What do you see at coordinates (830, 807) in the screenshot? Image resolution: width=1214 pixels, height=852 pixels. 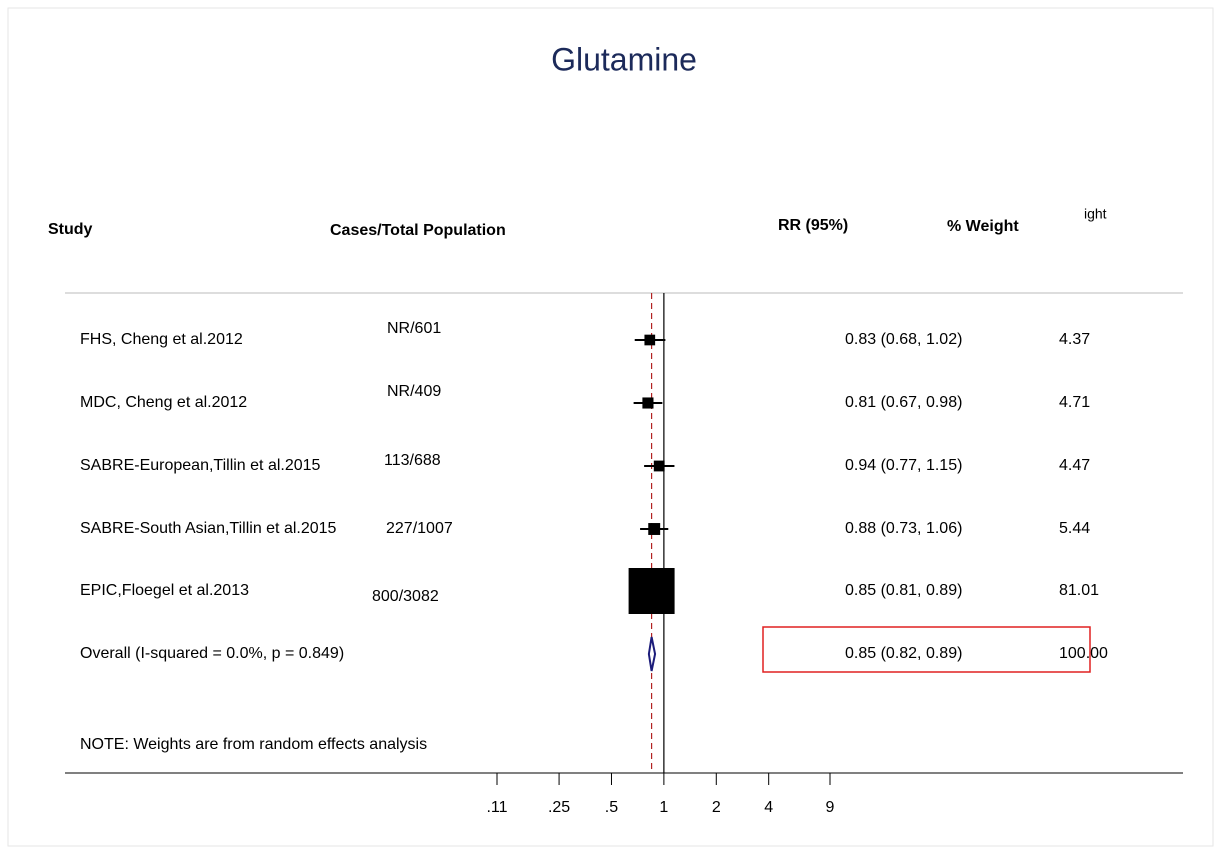 I see `x-tick-label: 9` at bounding box center [830, 807].